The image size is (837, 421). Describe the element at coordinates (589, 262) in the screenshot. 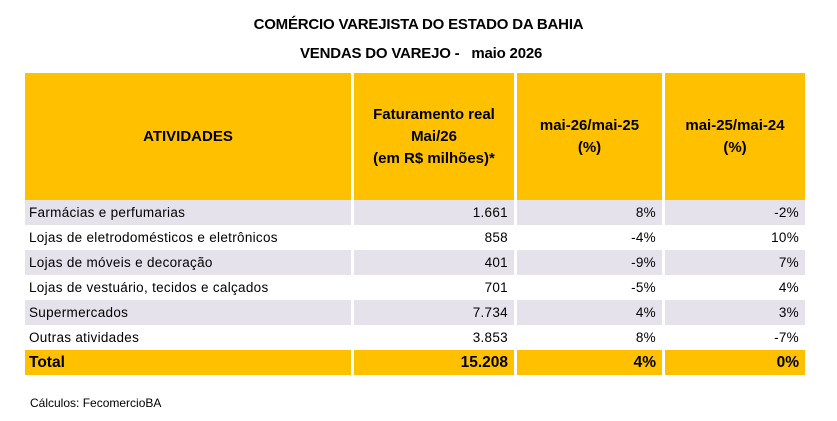

I see `row-var-2026: -9%` at that location.